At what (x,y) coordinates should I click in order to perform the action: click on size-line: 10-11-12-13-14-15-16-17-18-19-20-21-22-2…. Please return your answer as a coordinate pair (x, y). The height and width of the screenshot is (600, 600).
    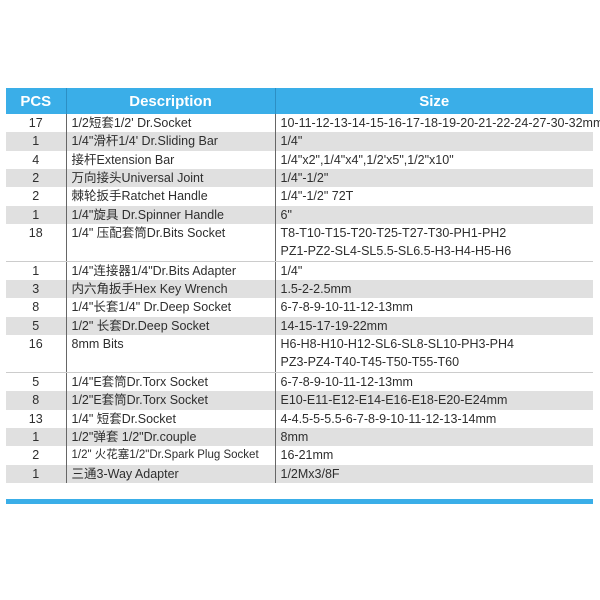
    Looking at the image, I should click on (440, 123).